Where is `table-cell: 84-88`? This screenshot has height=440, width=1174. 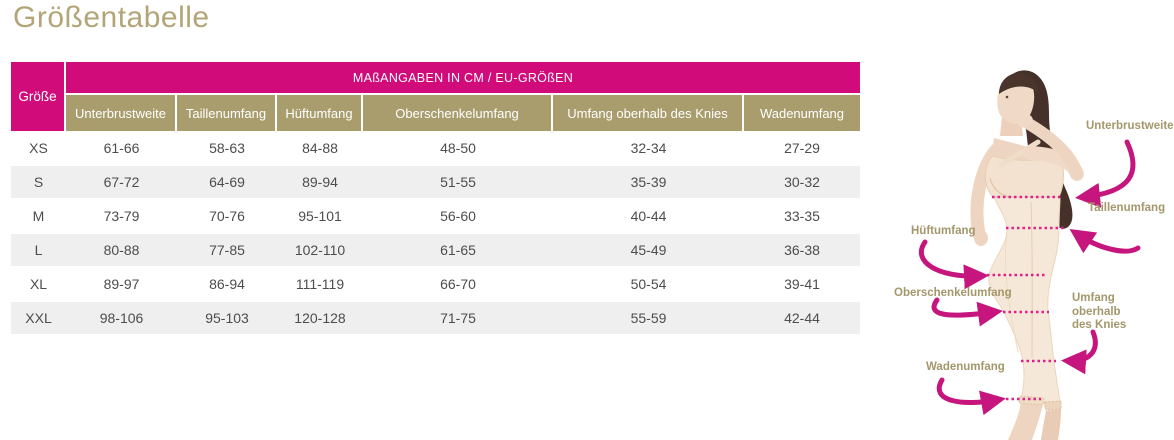
table-cell: 84-88 is located at coordinates (320, 148).